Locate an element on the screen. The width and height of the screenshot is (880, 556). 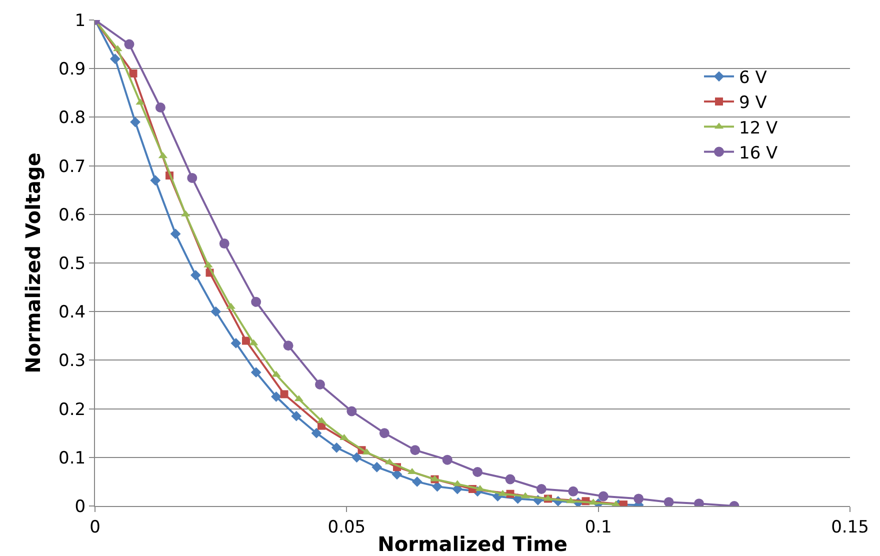
y-tick-label: 0.8 is located at coordinates (72, 118).